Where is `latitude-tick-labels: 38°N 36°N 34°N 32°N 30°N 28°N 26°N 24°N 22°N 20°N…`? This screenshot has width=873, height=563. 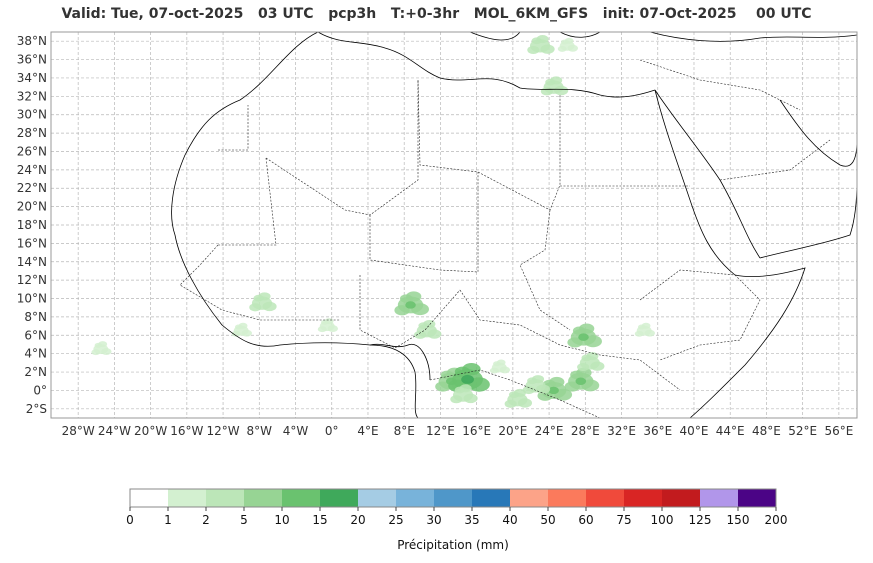 latitude-tick-labels: 38°N 36°N 34°N 32°N 30°N 28°N 26°N 24°N 22°N 20°N… is located at coordinates (32, 225).